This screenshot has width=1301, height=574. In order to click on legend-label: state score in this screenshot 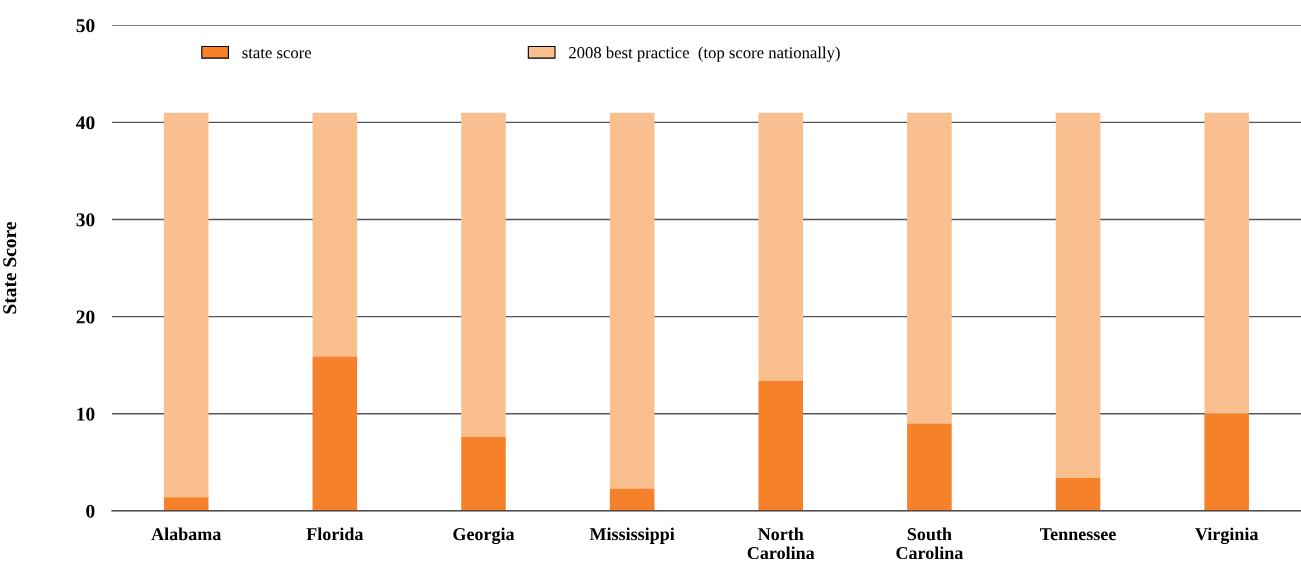, I will do `click(277, 53)`.